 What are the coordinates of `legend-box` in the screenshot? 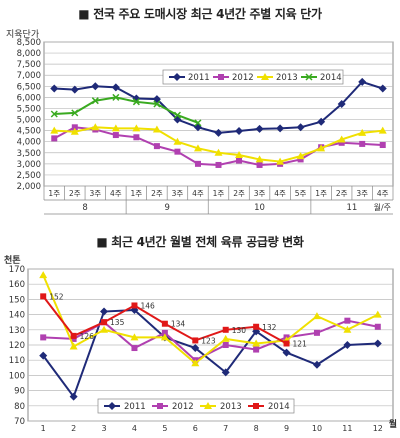 It's located at (196, 406).